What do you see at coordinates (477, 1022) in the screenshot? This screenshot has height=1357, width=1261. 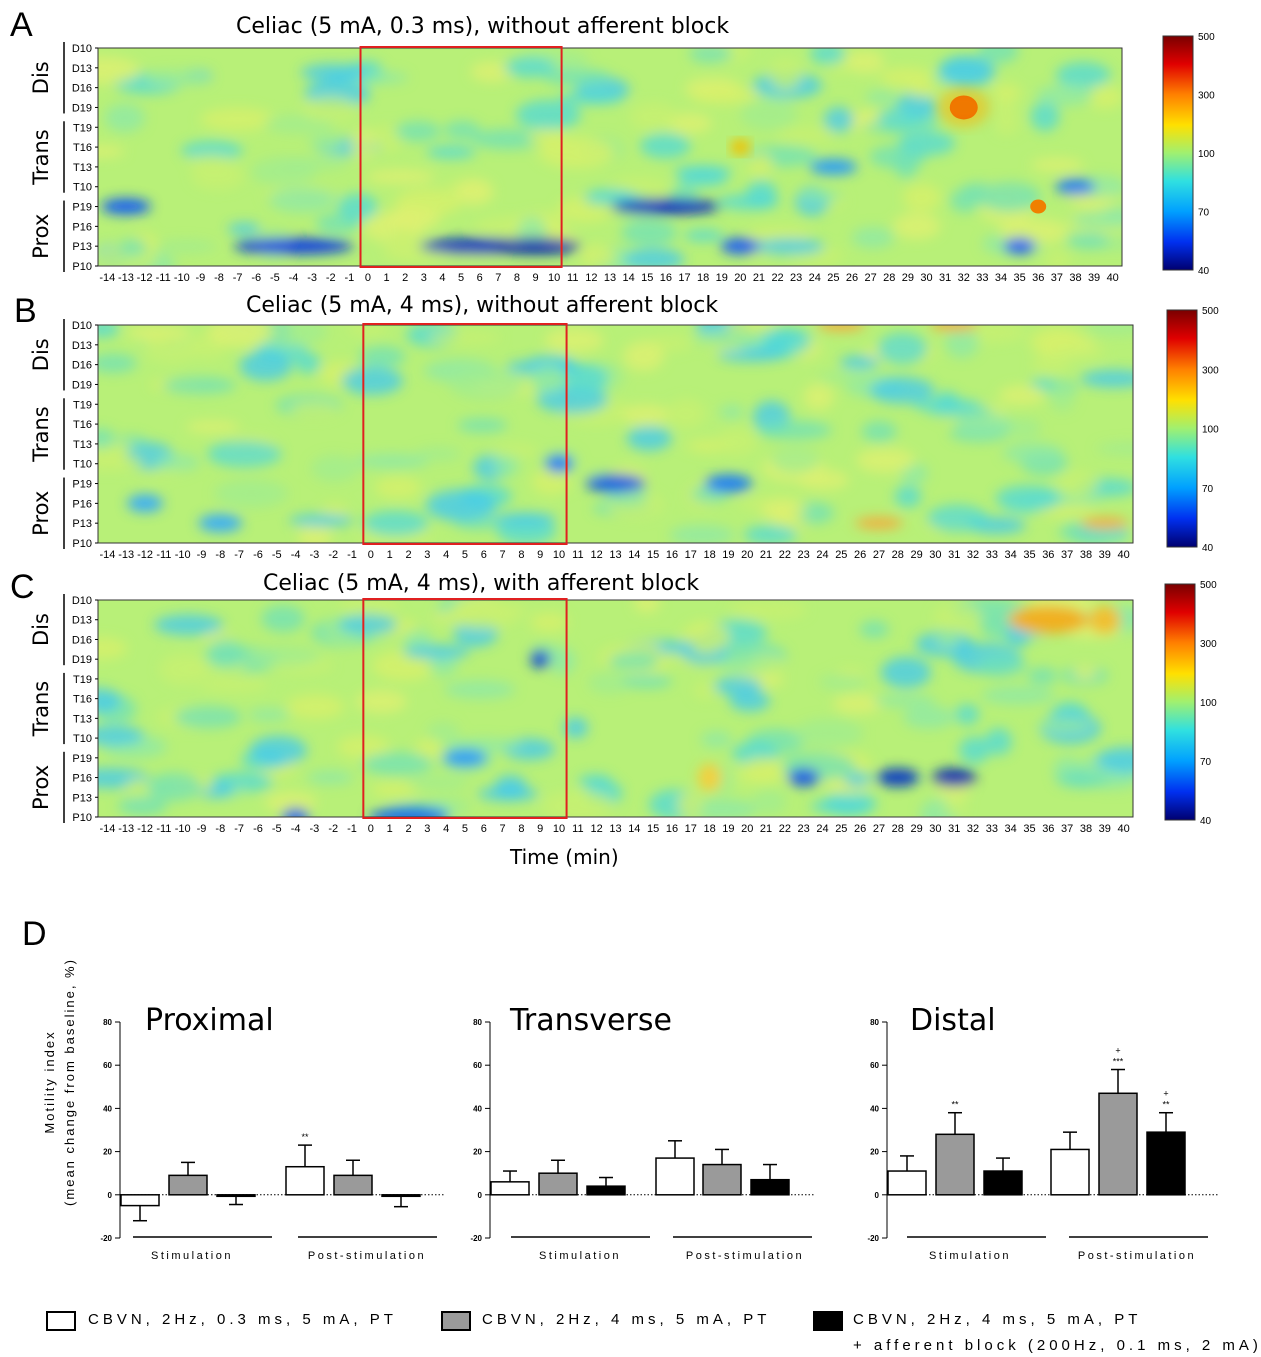 I see `y-tick-label: 80` at bounding box center [477, 1022].